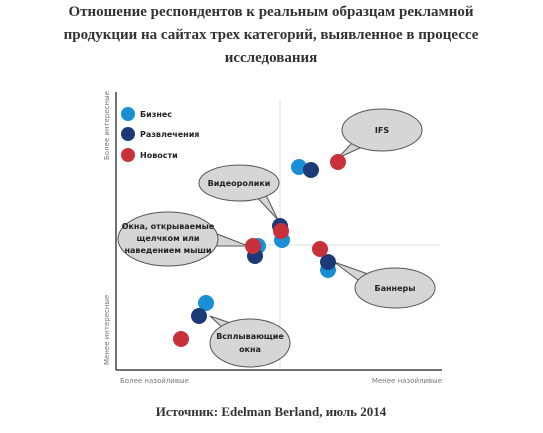  Describe the element at coordinates (271, 58) in the screenshot. I see `title-line: исследования` at that location.